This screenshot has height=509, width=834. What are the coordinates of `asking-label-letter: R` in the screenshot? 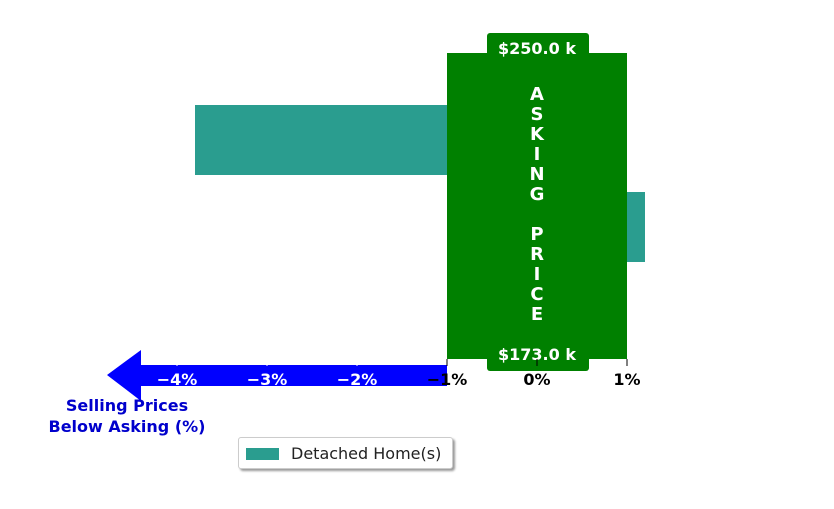 It's located at (537, 254).